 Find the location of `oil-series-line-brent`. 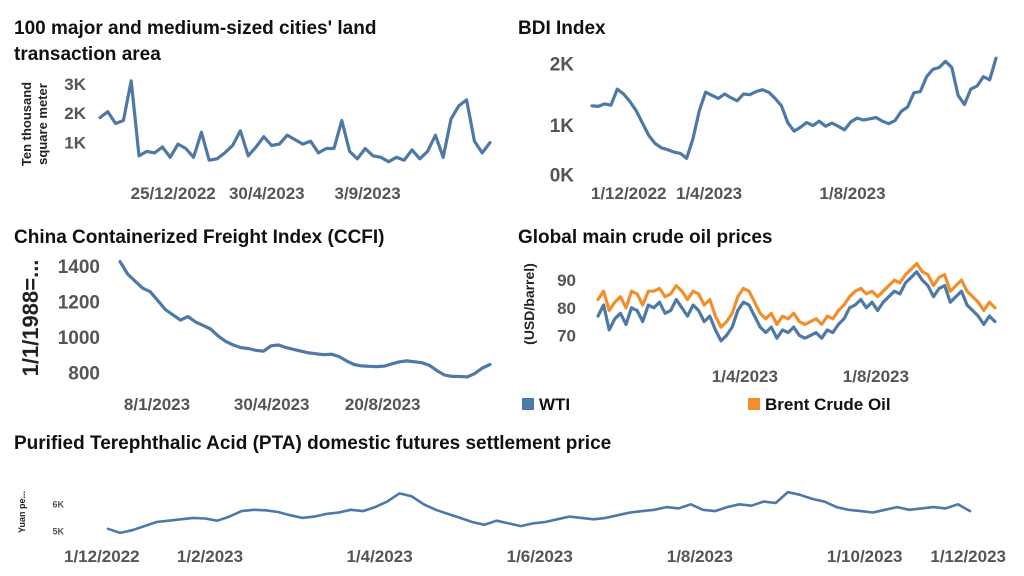

oil-series-line-brent is located at coordinates (796, 295).